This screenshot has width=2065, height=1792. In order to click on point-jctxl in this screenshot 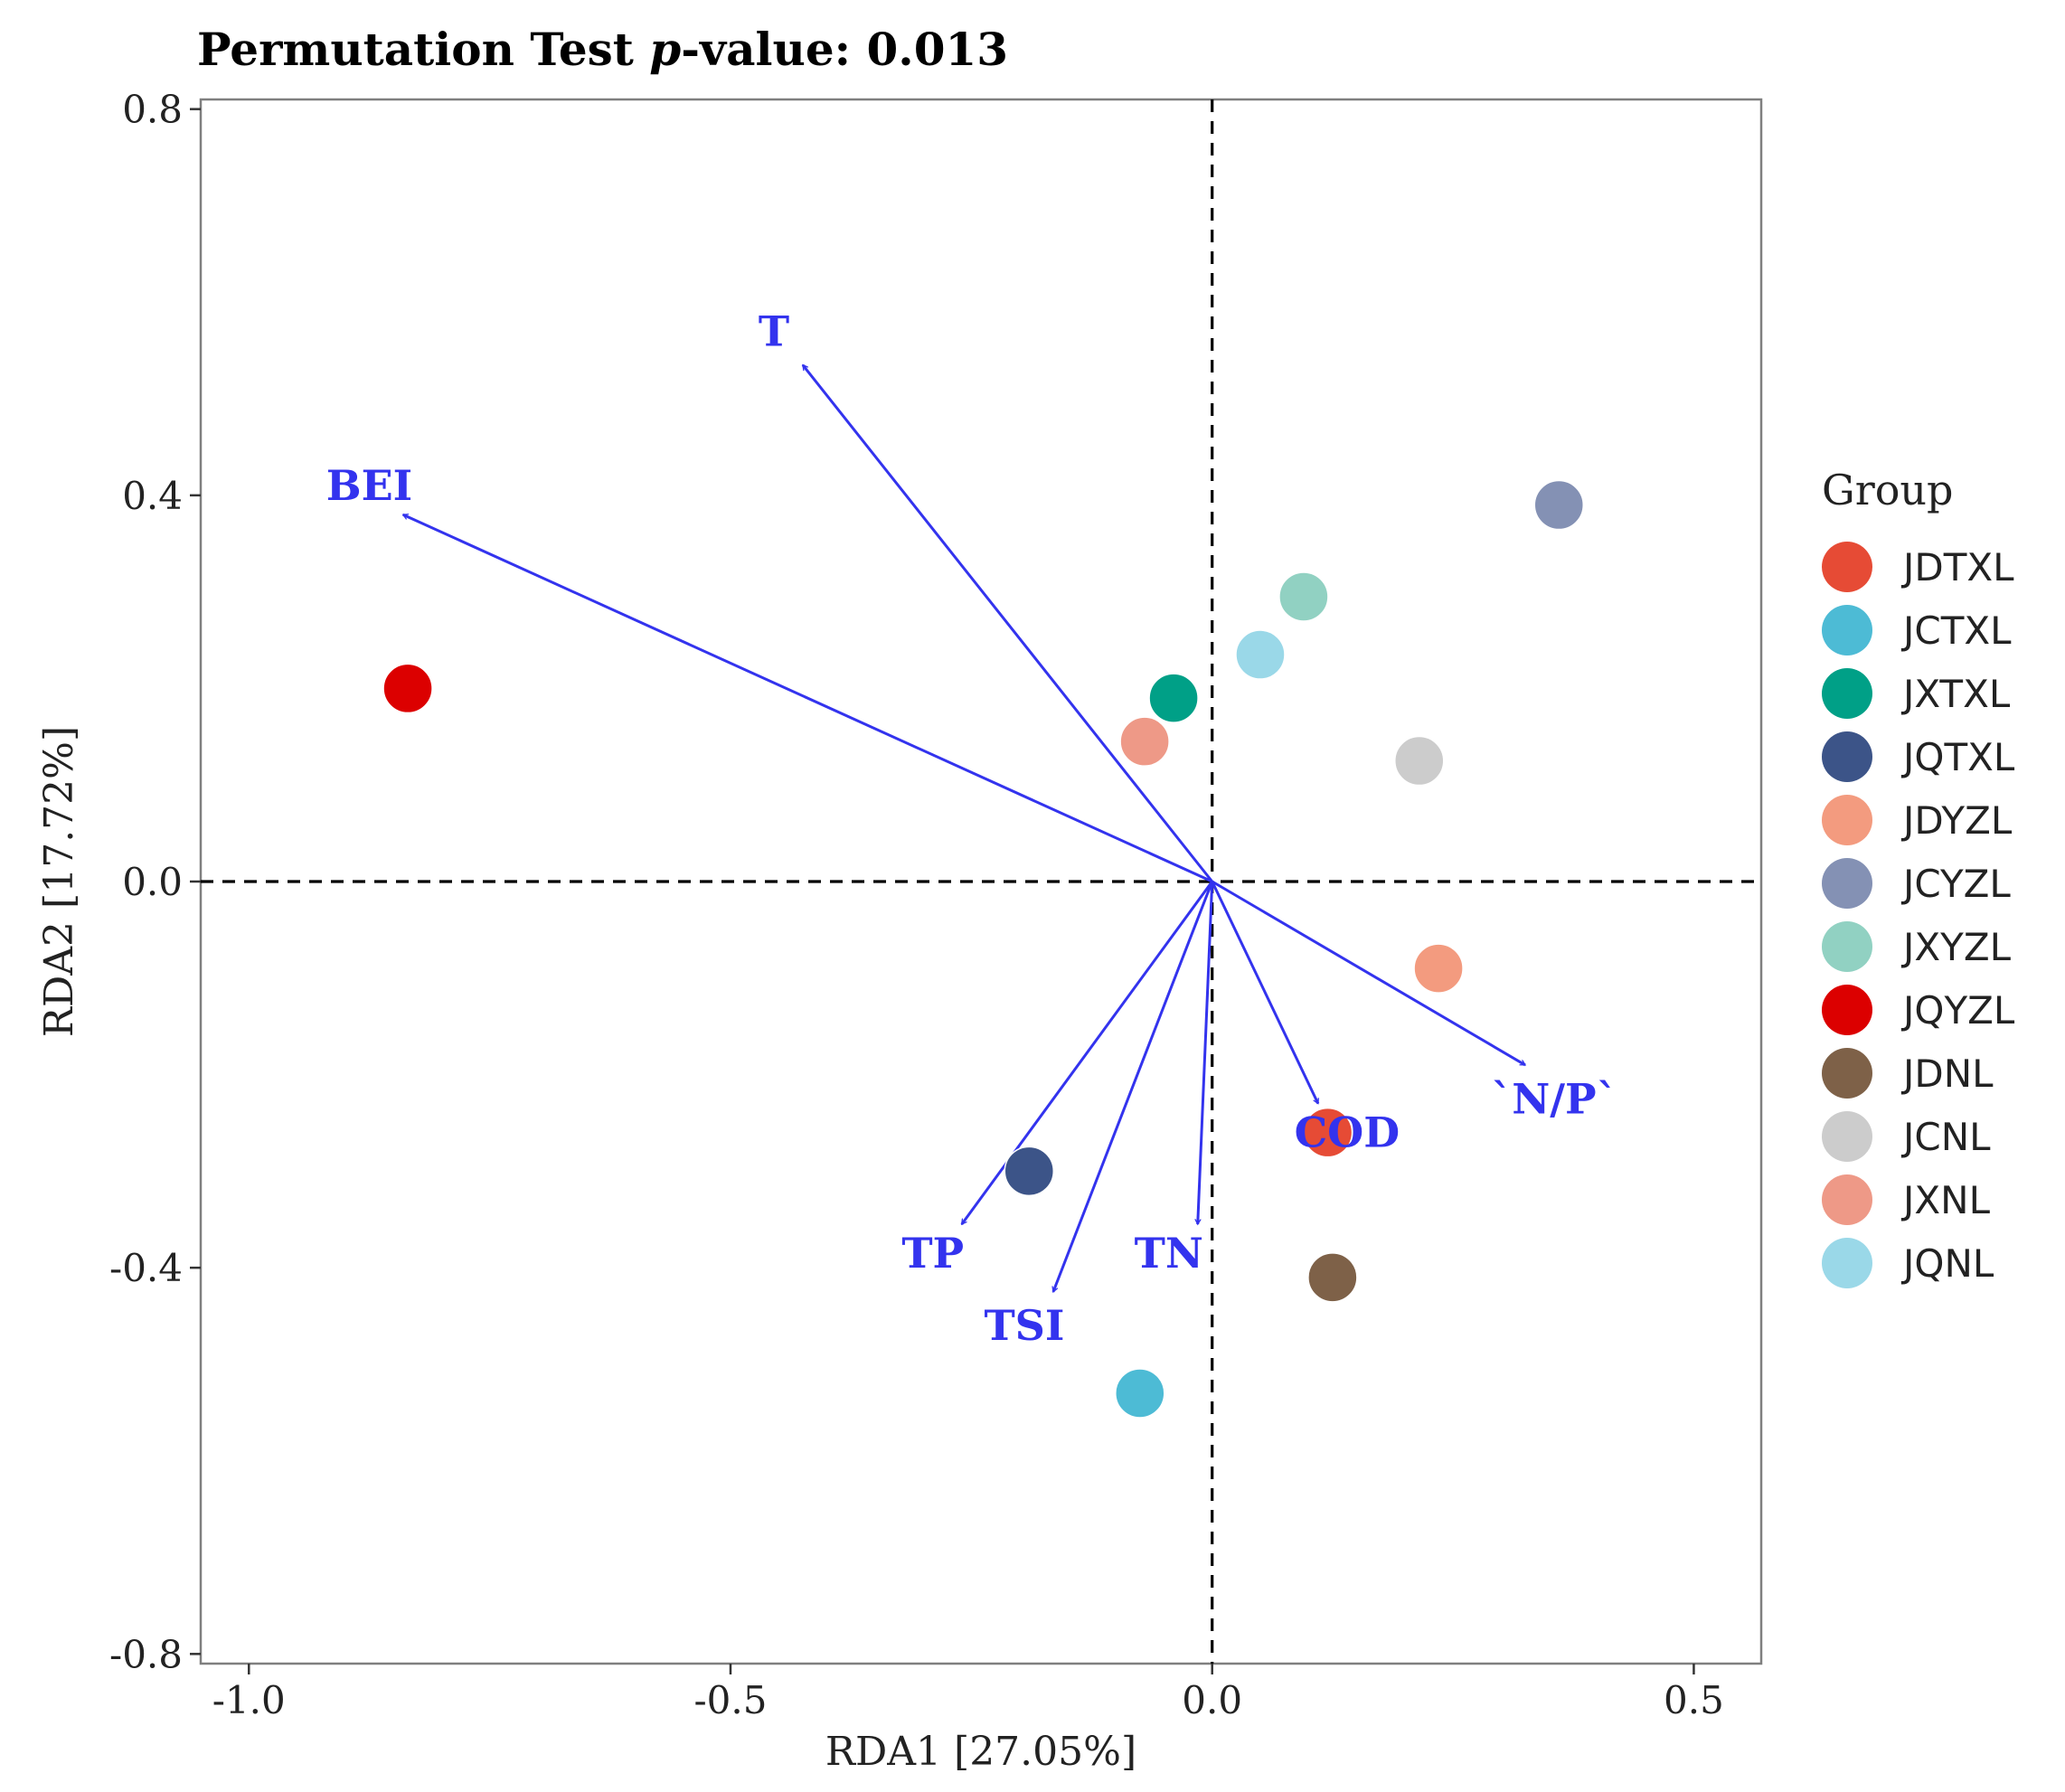, I will do `click(1140, 1394)`.